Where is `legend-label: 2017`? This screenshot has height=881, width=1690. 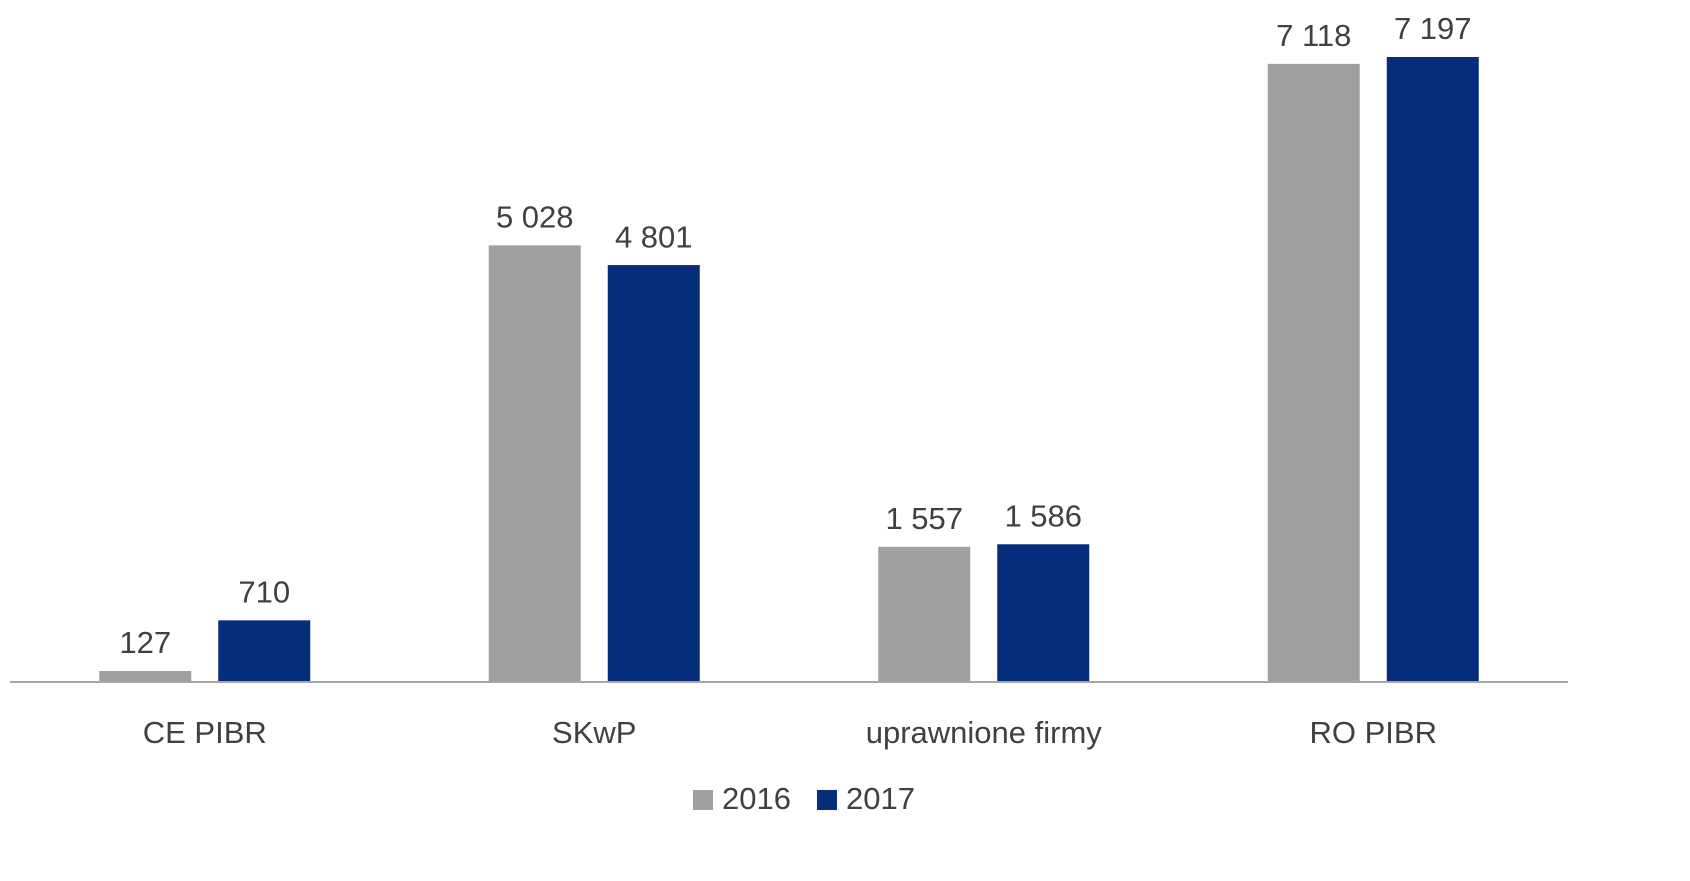
legend-label: 2017 is located at coordinates (880, 798).